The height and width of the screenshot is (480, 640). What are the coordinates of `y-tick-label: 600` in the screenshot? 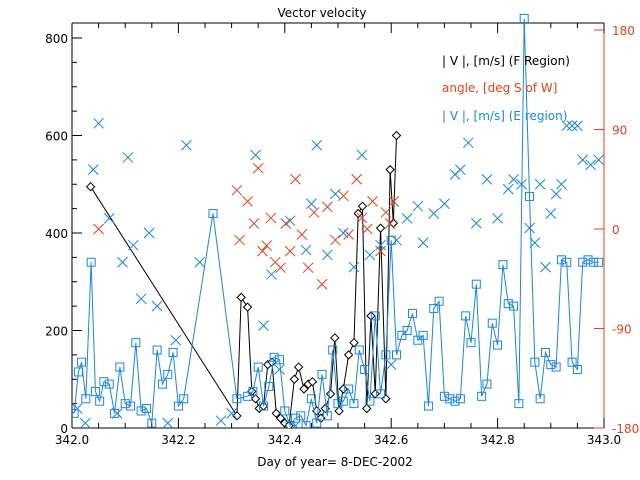 It's located at (56, 137).